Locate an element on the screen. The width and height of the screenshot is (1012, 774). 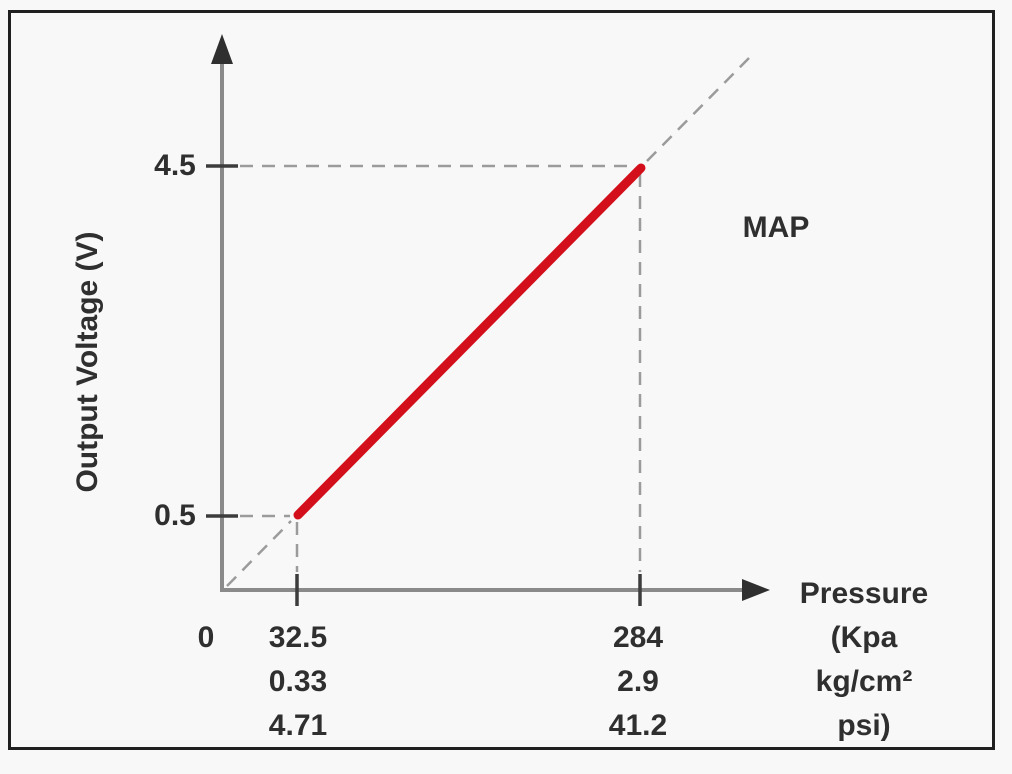
dashed-extrapolation-upper is located at coordinates (698, 109).